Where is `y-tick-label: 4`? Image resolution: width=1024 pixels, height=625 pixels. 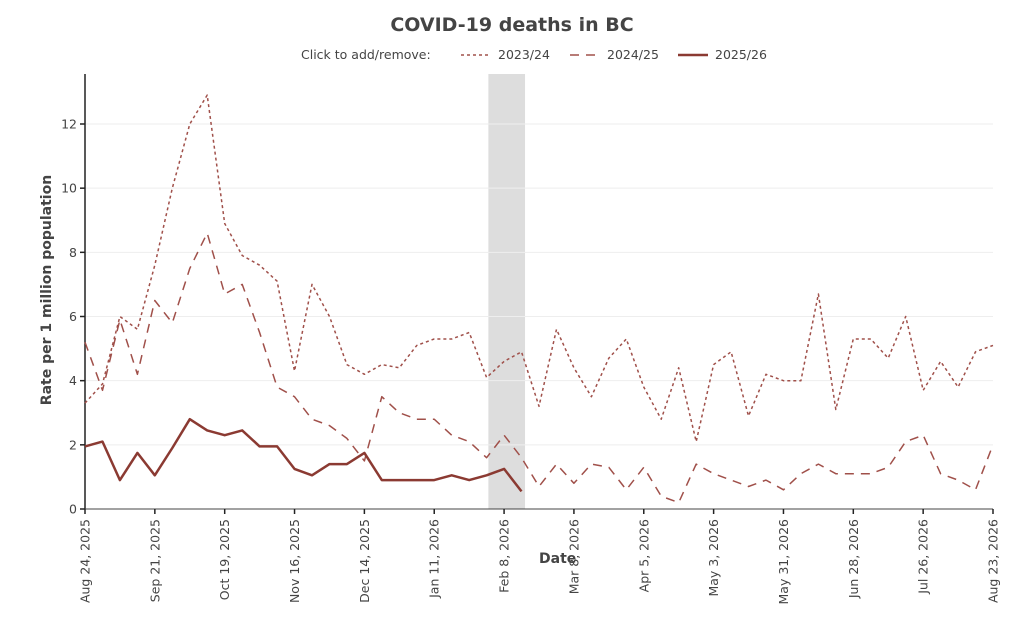 y-tick-label: 4 is located at coordinates (73, 380).